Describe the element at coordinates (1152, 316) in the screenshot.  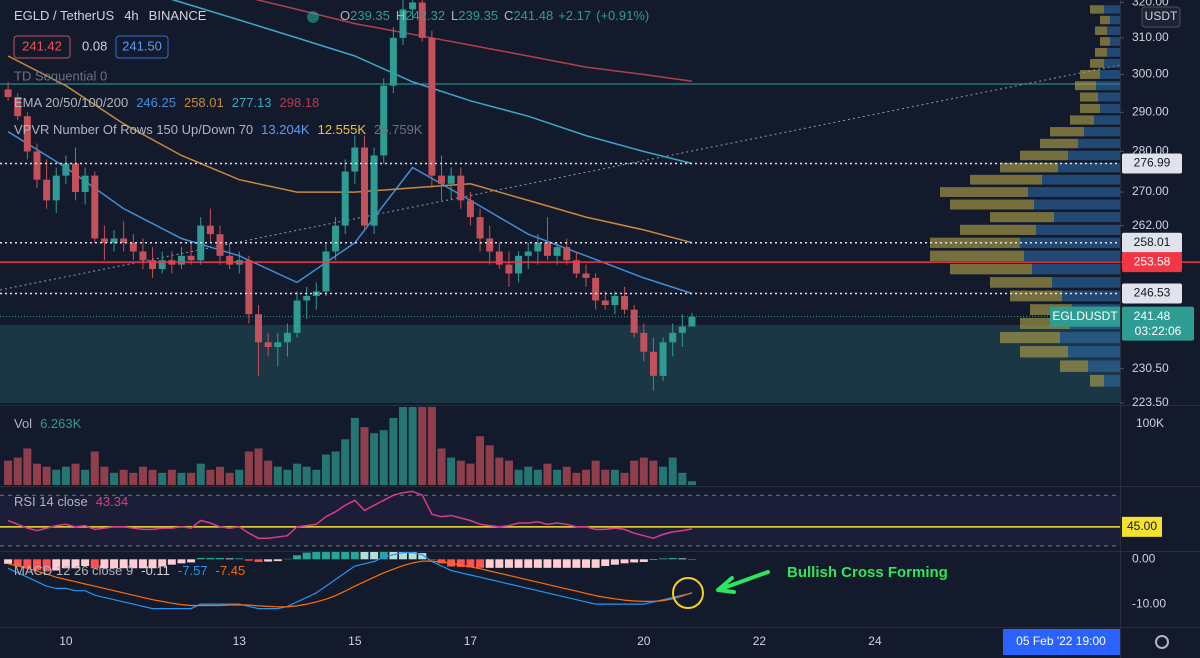
I see `price-tag: 241.48` at that location.